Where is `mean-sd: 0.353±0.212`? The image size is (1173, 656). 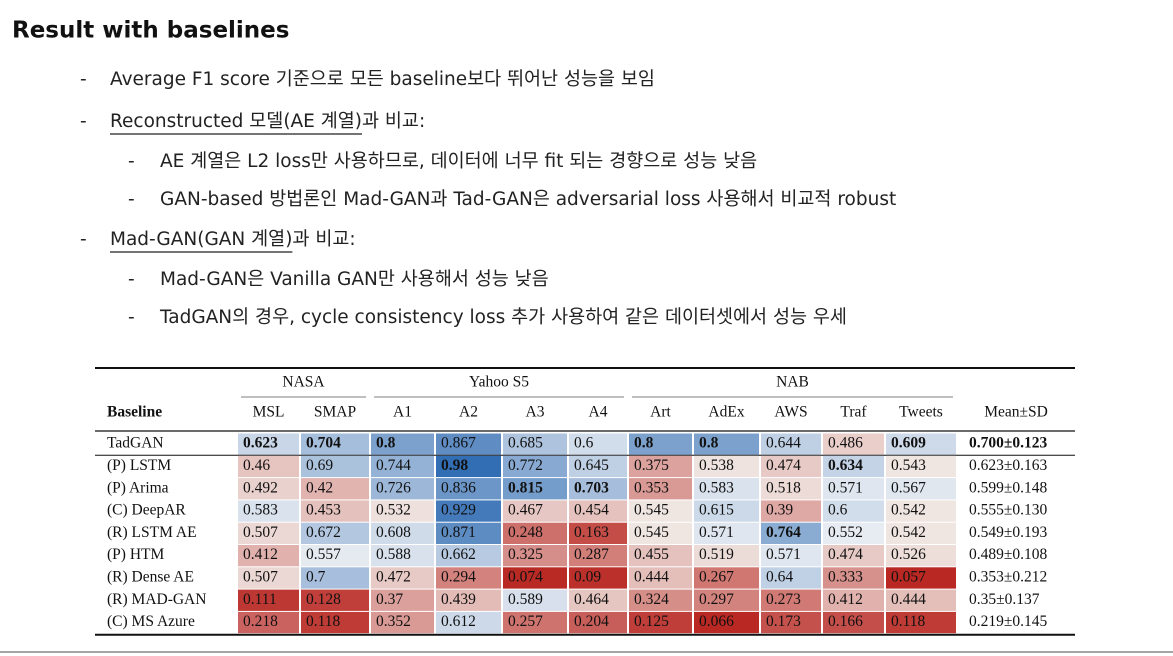
mean-sd: 0.353±0.212 is located at coordinates (1008, 577).